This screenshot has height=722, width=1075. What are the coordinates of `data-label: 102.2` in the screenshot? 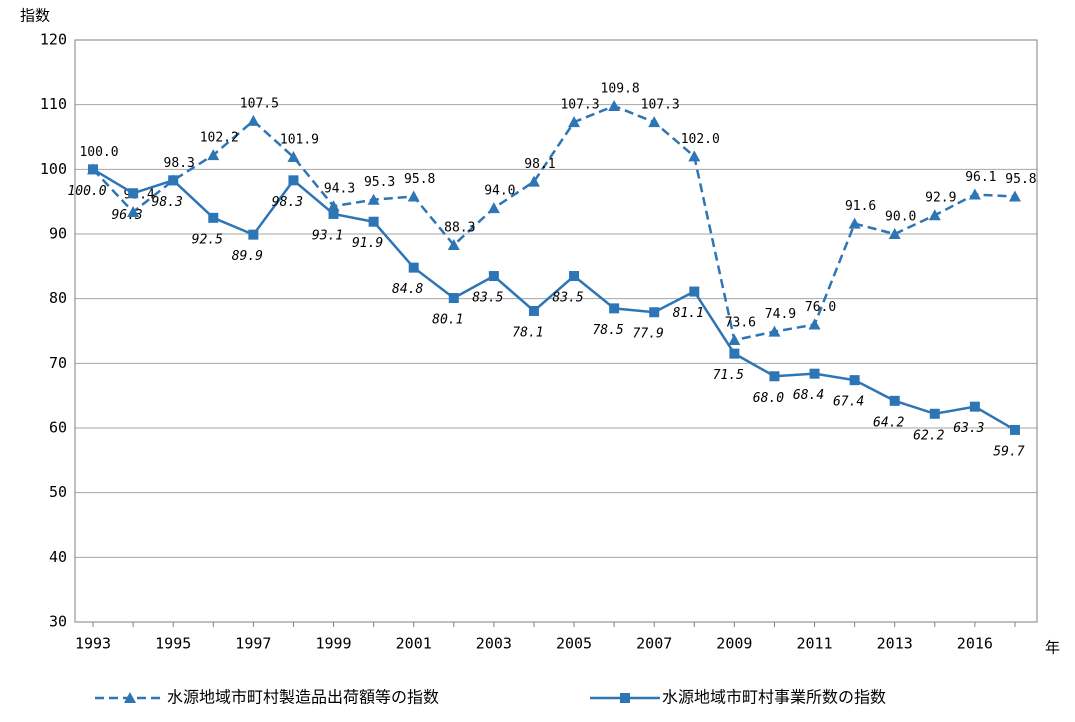 It's located at (219, 138).